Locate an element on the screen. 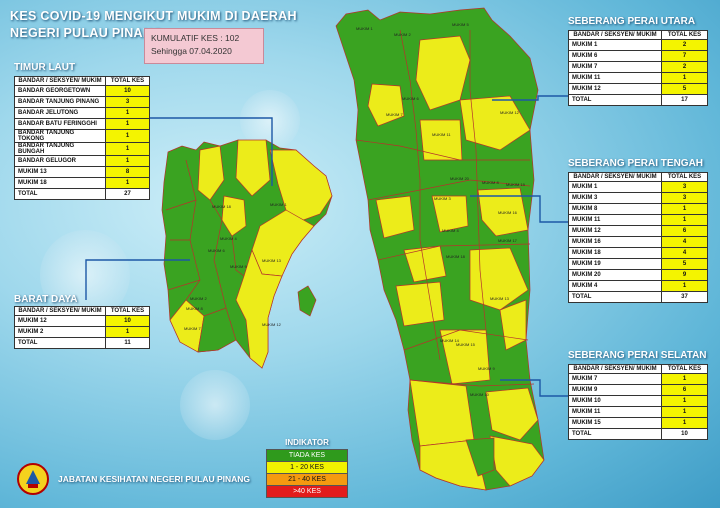 The width and height of the screenshot is (720, 508). row-area: MUKIM 6 is located at coordinates (615, 56).